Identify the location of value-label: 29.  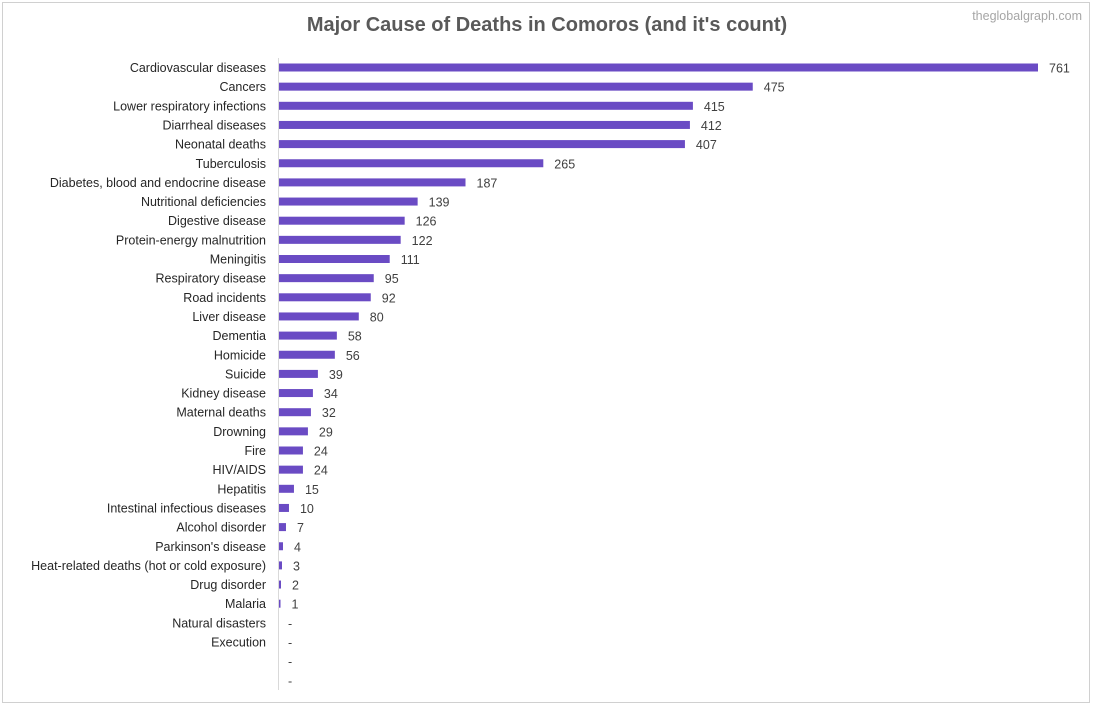
(326, 432).